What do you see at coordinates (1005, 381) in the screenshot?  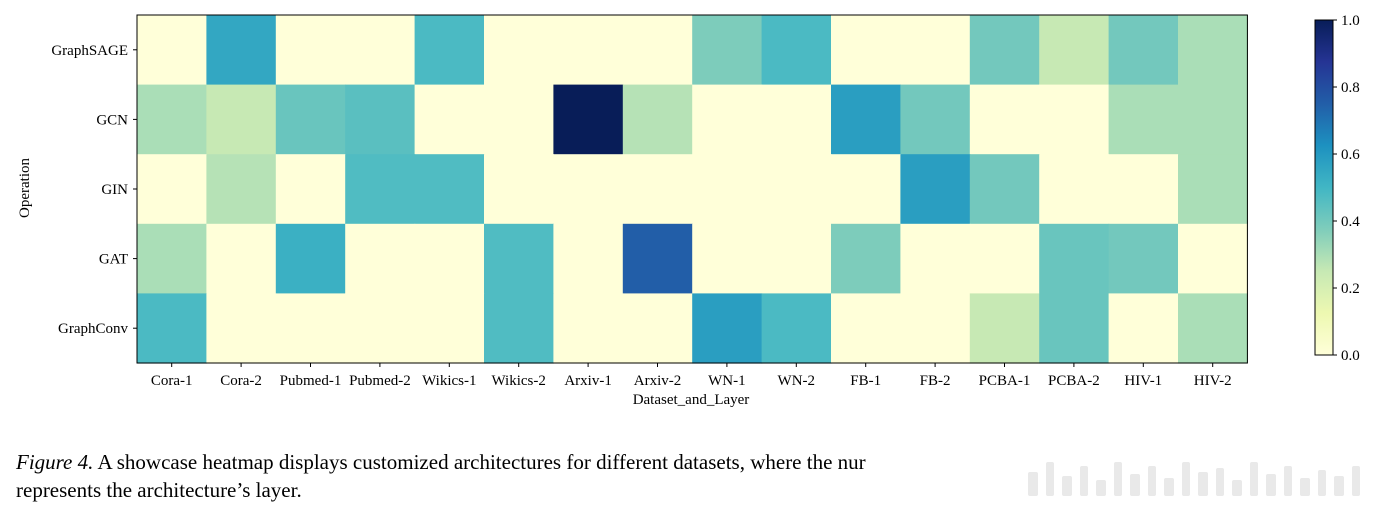 I see `x-tick-label: PCBA-1` at bounding box center [1005, 381].